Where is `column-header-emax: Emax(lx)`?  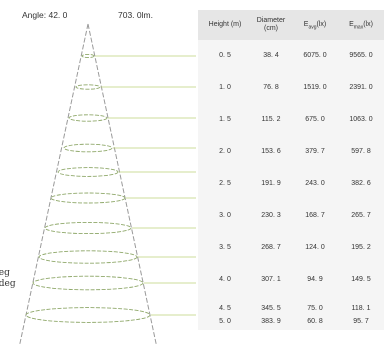 column-header-emax: Emax(lx) is located at coordinates (361, 25).